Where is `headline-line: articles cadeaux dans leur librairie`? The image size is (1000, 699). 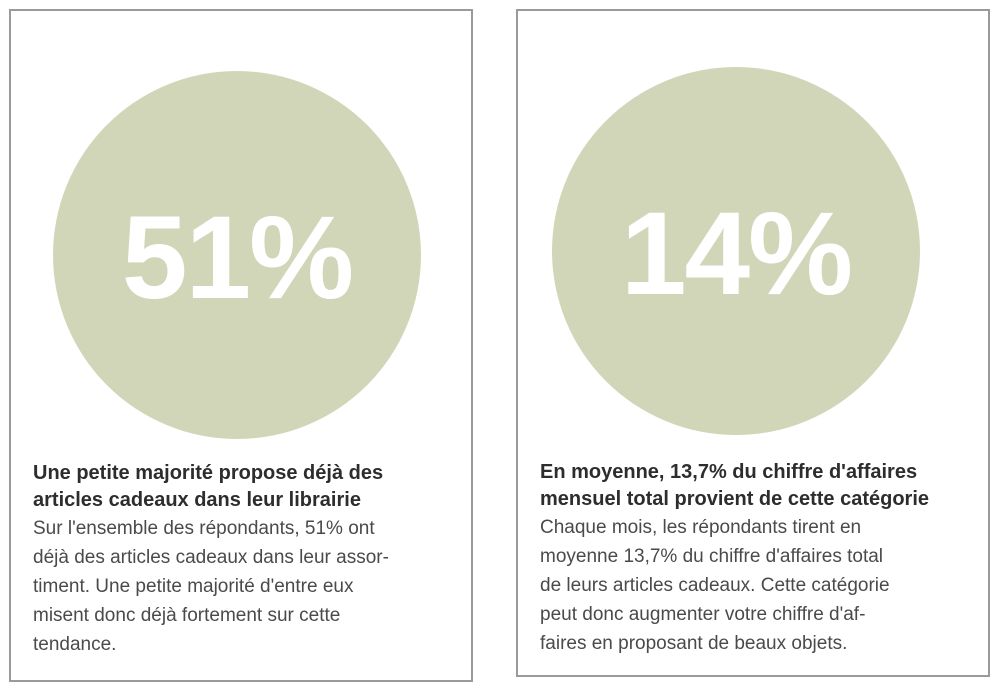
headline-line: articles cadeaux dans leur librairie is located at coordinates (197, 500).